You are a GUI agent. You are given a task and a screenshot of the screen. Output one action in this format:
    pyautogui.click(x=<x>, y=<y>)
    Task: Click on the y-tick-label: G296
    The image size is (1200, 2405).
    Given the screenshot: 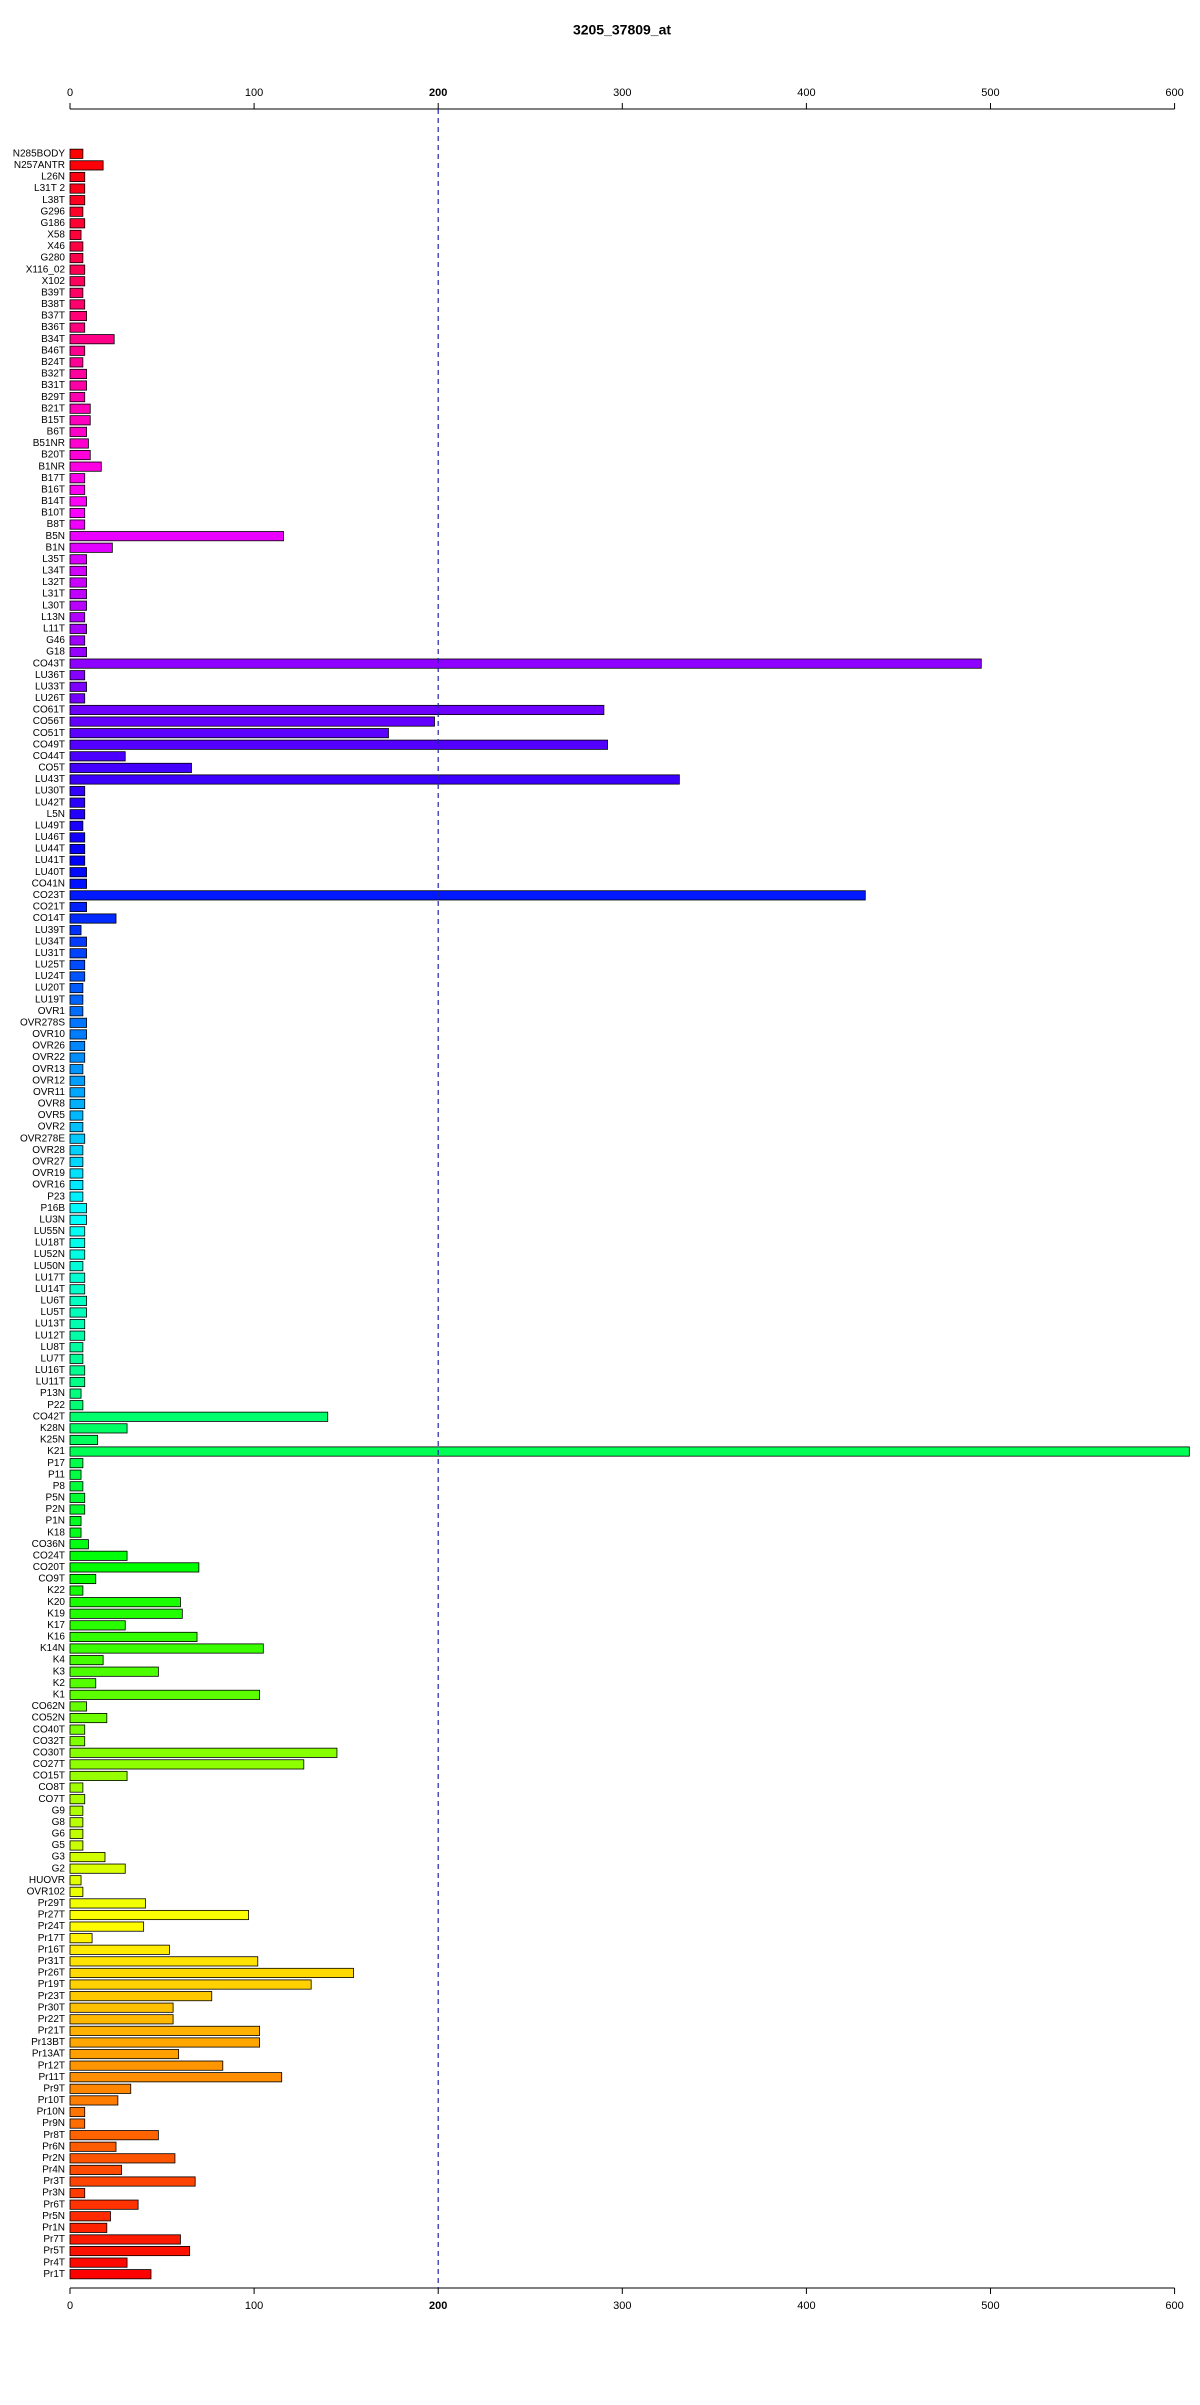 What is the action you would take?
    pyautogui.click(x=53, y=211)
    